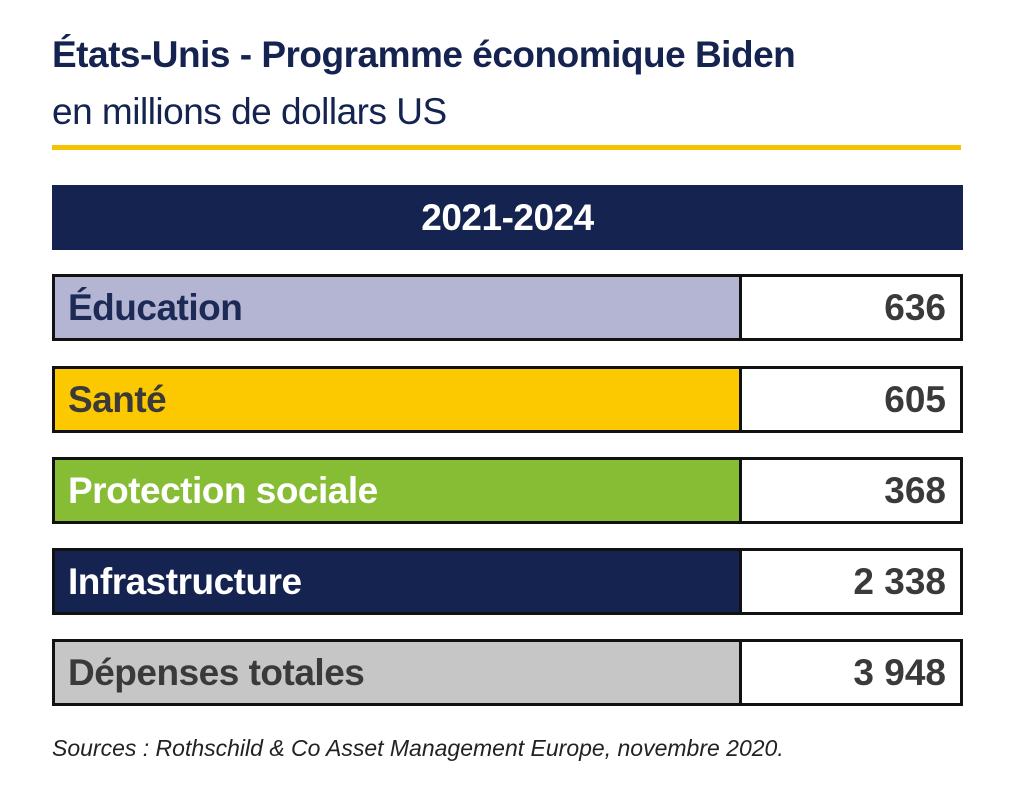 Image resolution: width=1022 pixels, height=801 pixels. What do you see at coordinates (915, 307) in the screenshot?
I see `row-value: 636` at bounding box center [915, 307].